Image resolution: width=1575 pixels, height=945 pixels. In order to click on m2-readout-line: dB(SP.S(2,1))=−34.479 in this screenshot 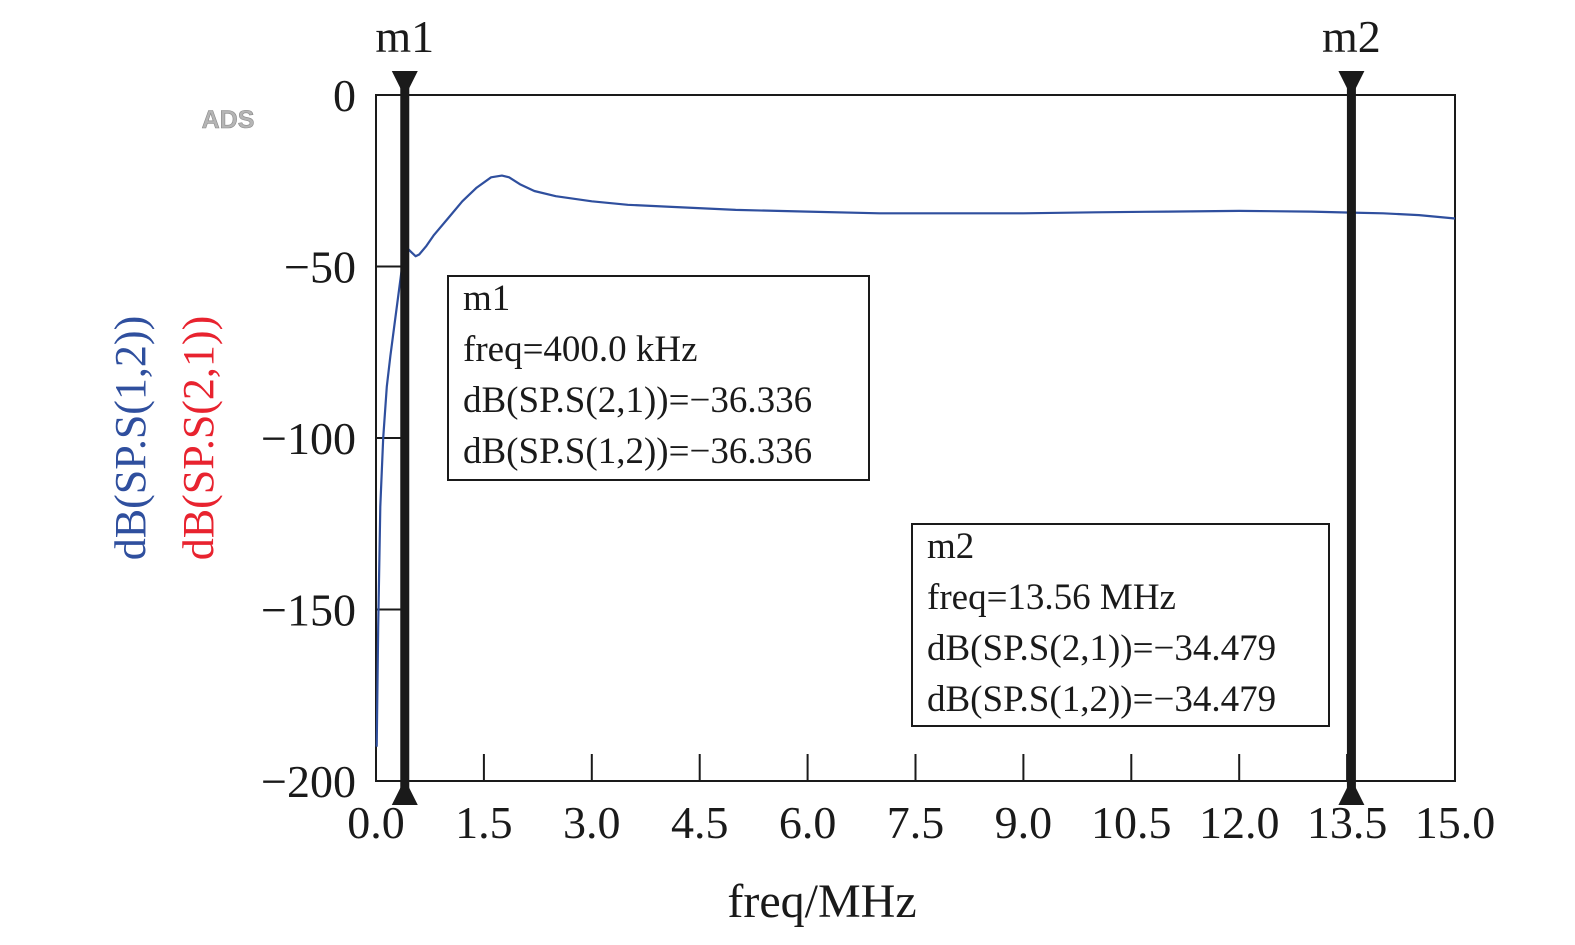, I will do `click(1101, 648)`.